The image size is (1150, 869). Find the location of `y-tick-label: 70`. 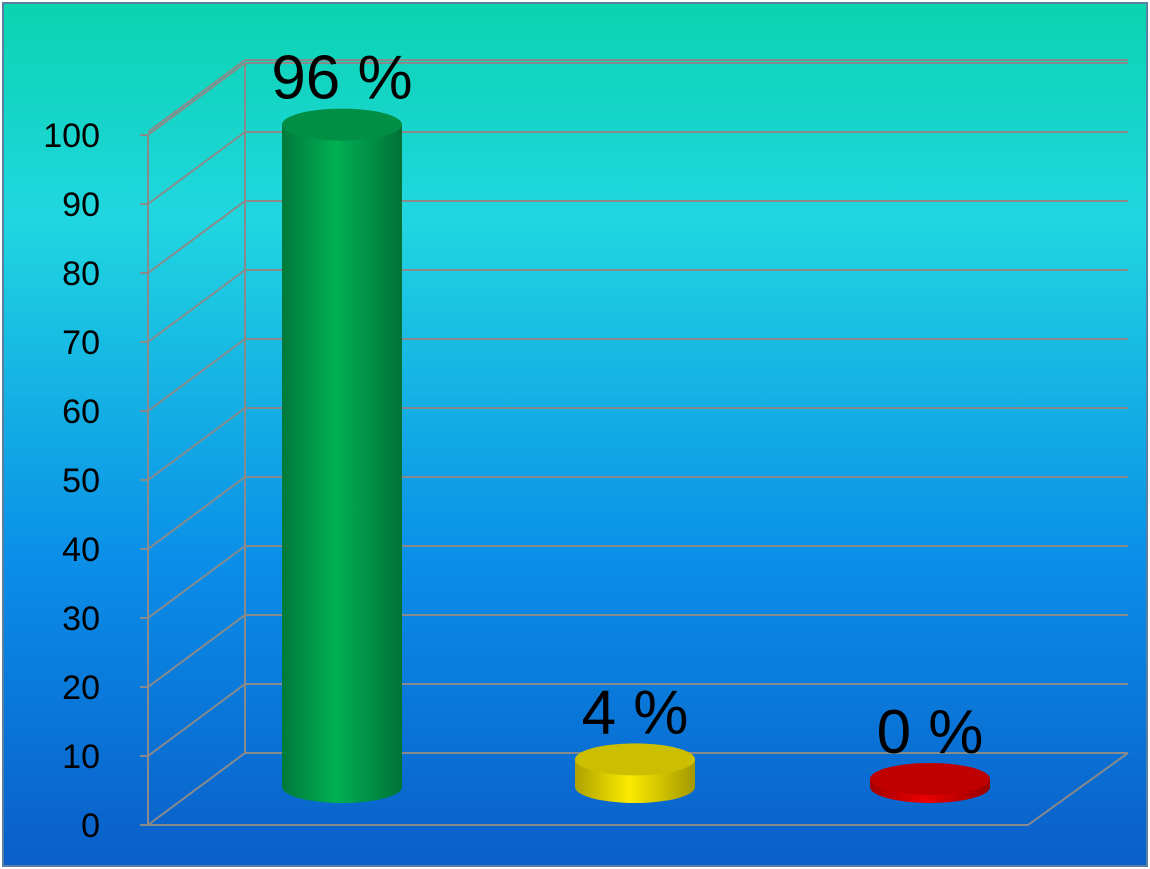

y-tick-label: 70 is located at coordinates (81, 343).